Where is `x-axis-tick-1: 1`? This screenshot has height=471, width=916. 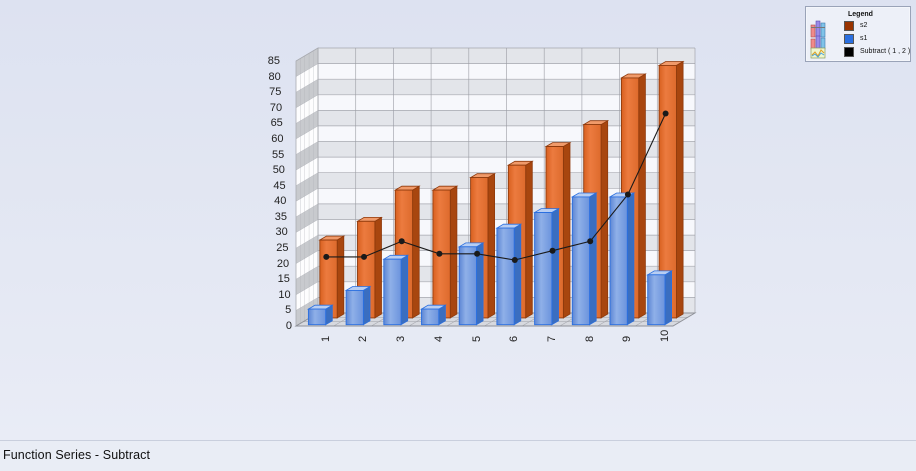
x-axis-tick-1: 1 is located at coordinates (325, 339).